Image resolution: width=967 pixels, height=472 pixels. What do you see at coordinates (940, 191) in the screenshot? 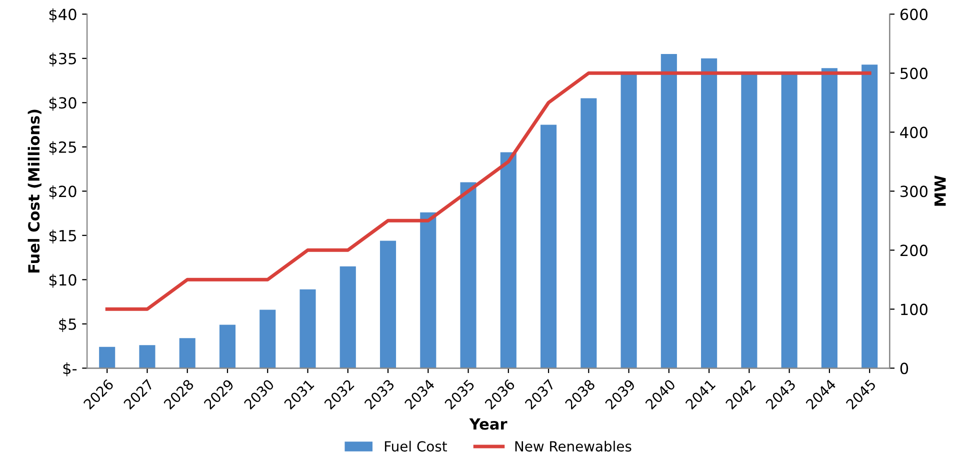
I see `y2-axis-title: MW` at bounding box center [940, 191].